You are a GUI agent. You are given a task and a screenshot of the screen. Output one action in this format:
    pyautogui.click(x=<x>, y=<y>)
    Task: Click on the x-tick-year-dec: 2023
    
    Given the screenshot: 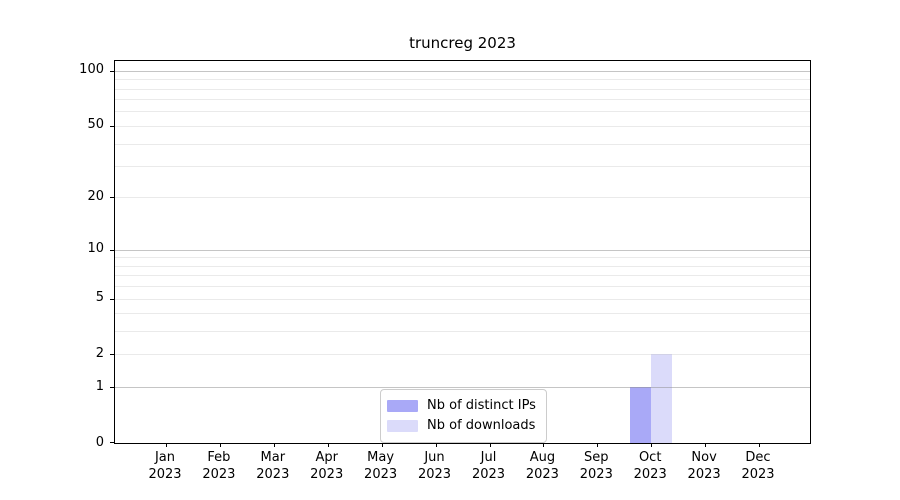 What is the action you would take?
    pyautogui.click(x=758, y=474)
    